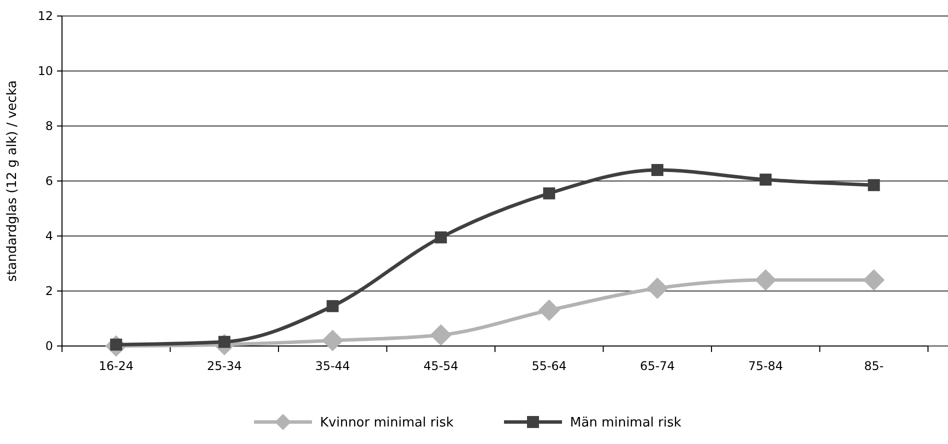 This screenshot has height=444, width=948. What do you see at coordinates (626, 423) in the screenshot?
I see `legend-label: Män minimal risk` at bounding box center [626, 423].